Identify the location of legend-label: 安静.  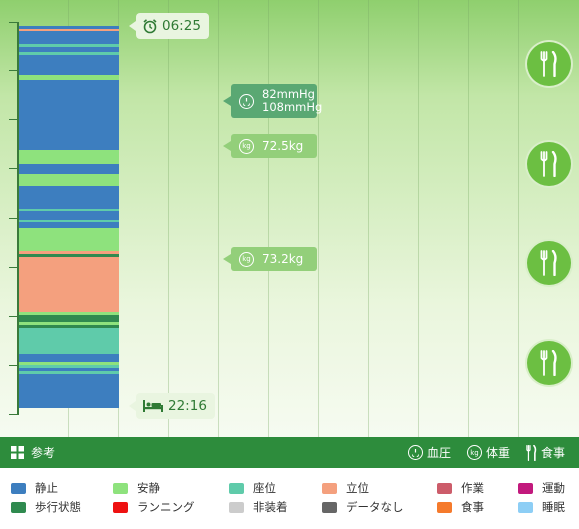
(148, 488).